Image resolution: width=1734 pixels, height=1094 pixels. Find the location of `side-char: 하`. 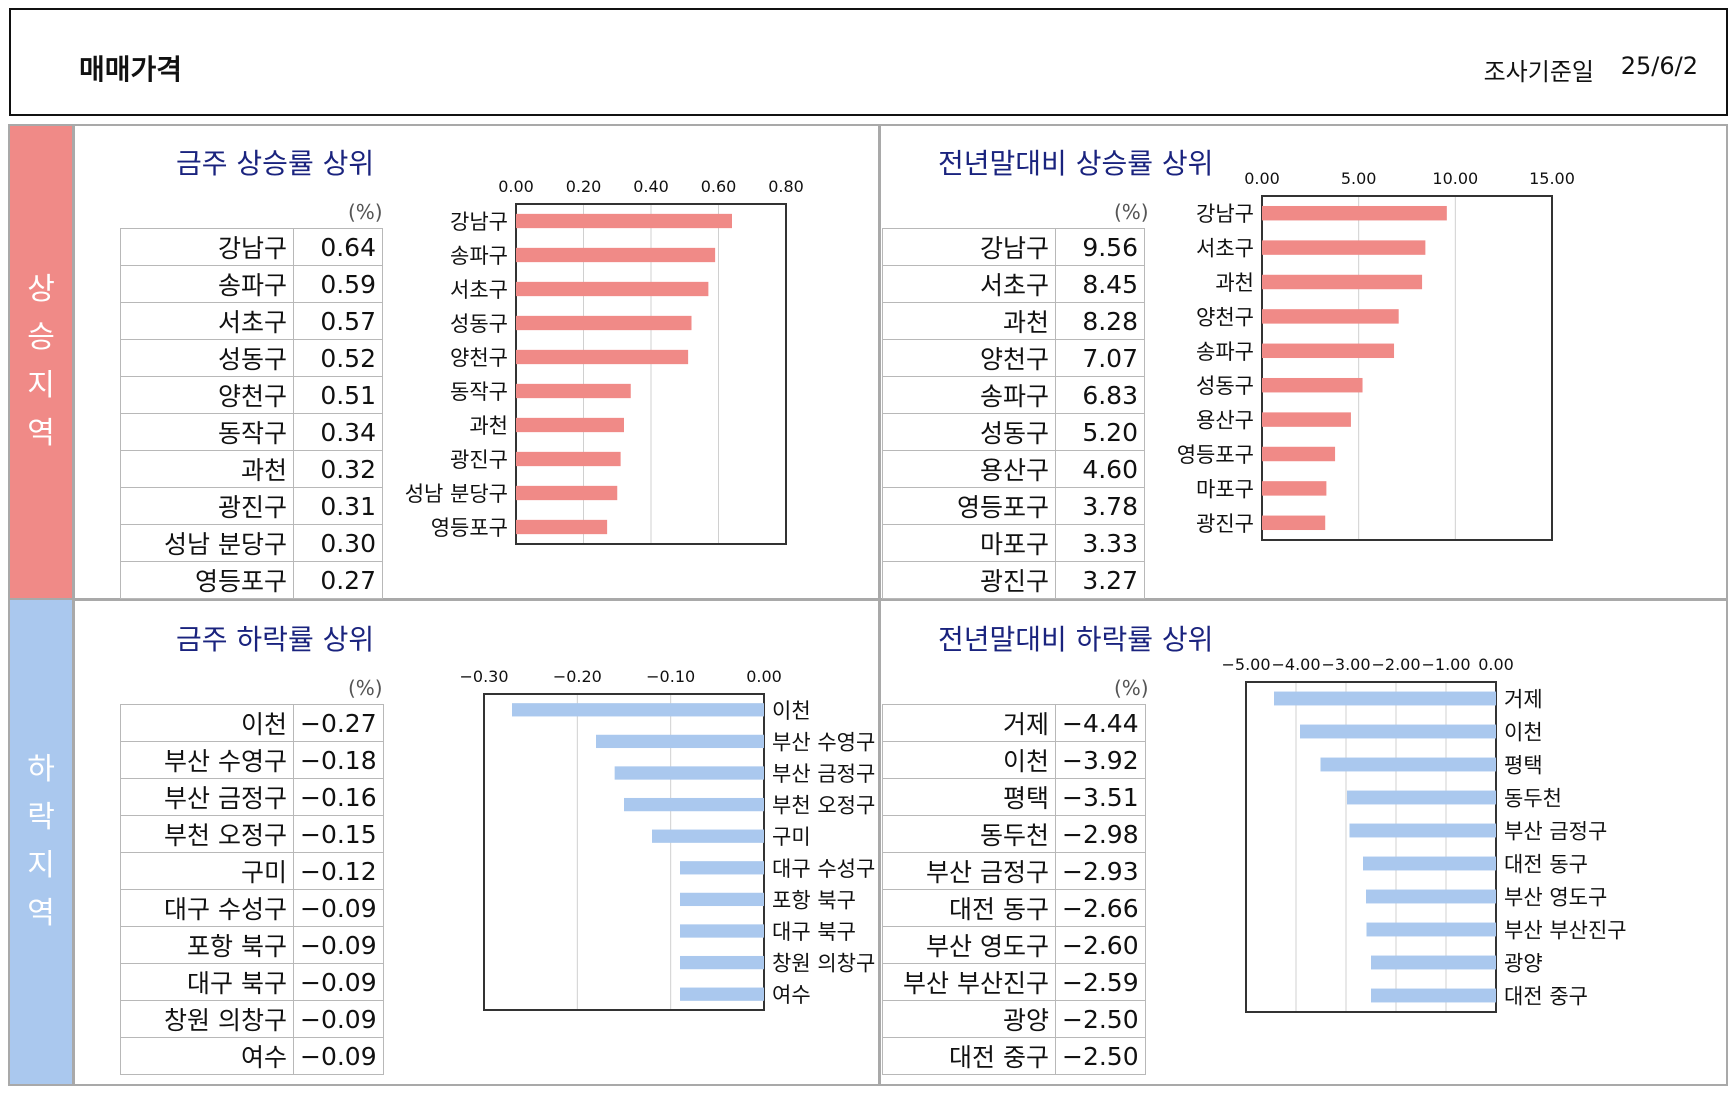

side-char: 하 is located at coordinates (41, 769).